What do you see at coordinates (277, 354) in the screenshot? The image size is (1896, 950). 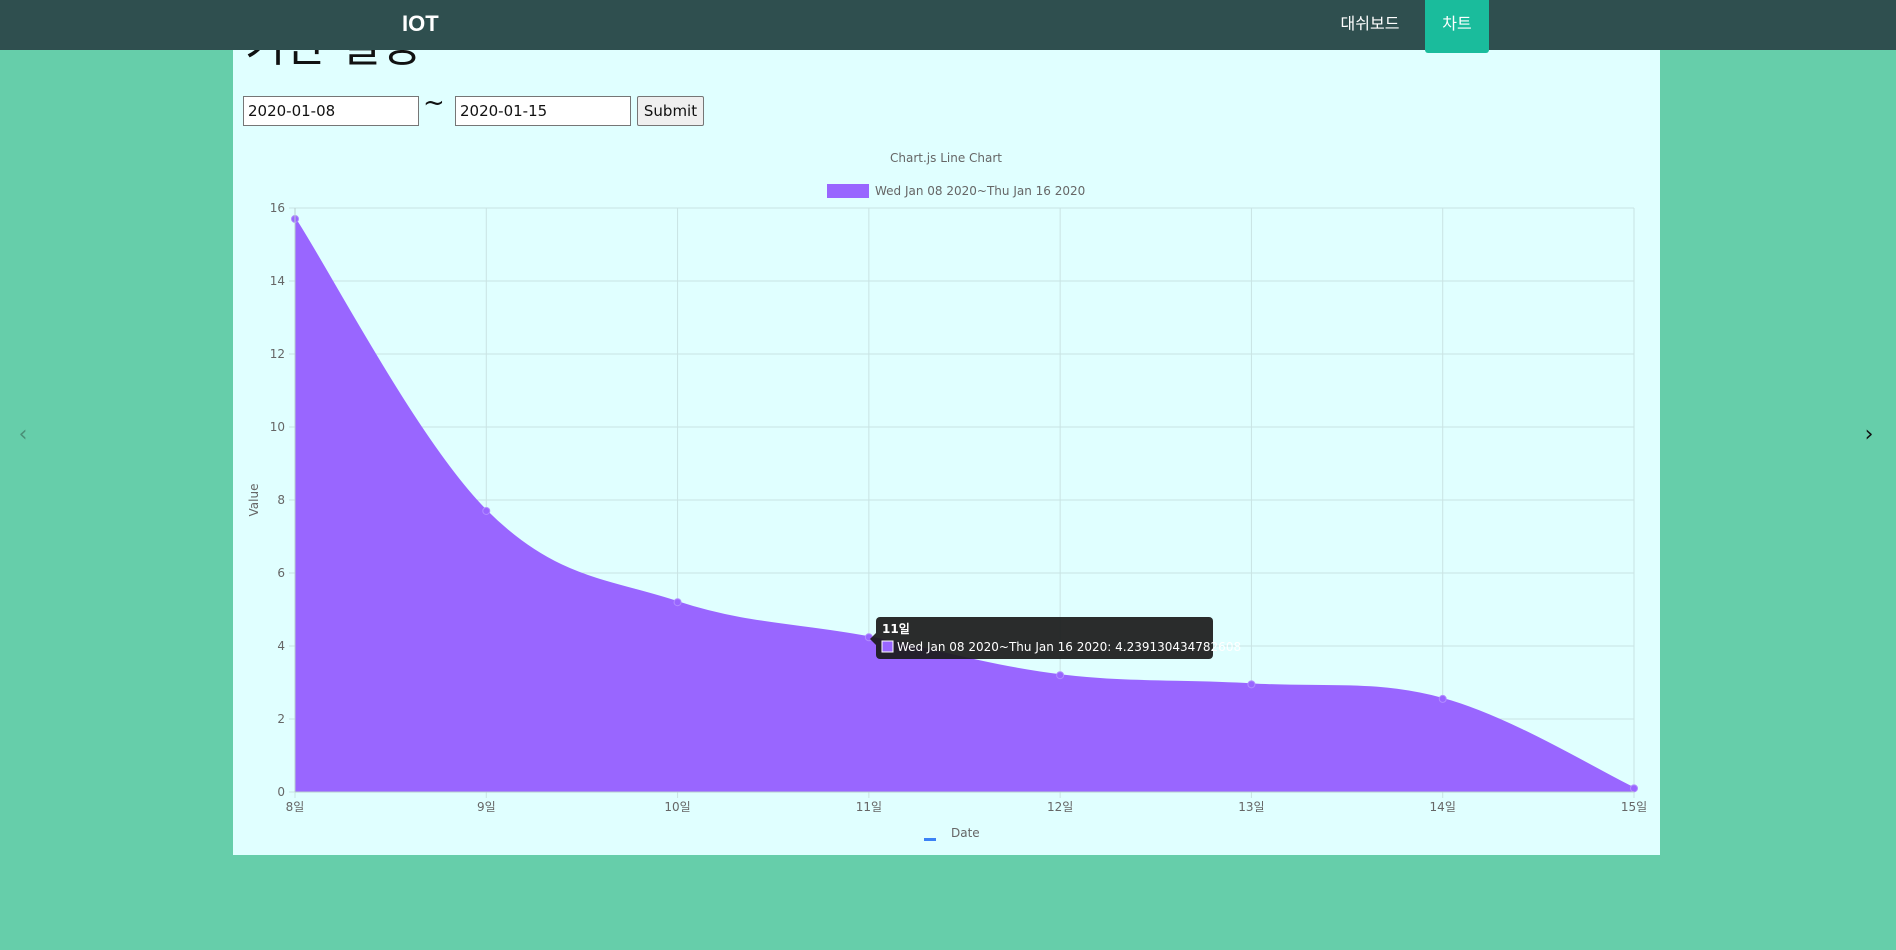 I see `y-tick-label: 12` at bounding box center [277, 354].